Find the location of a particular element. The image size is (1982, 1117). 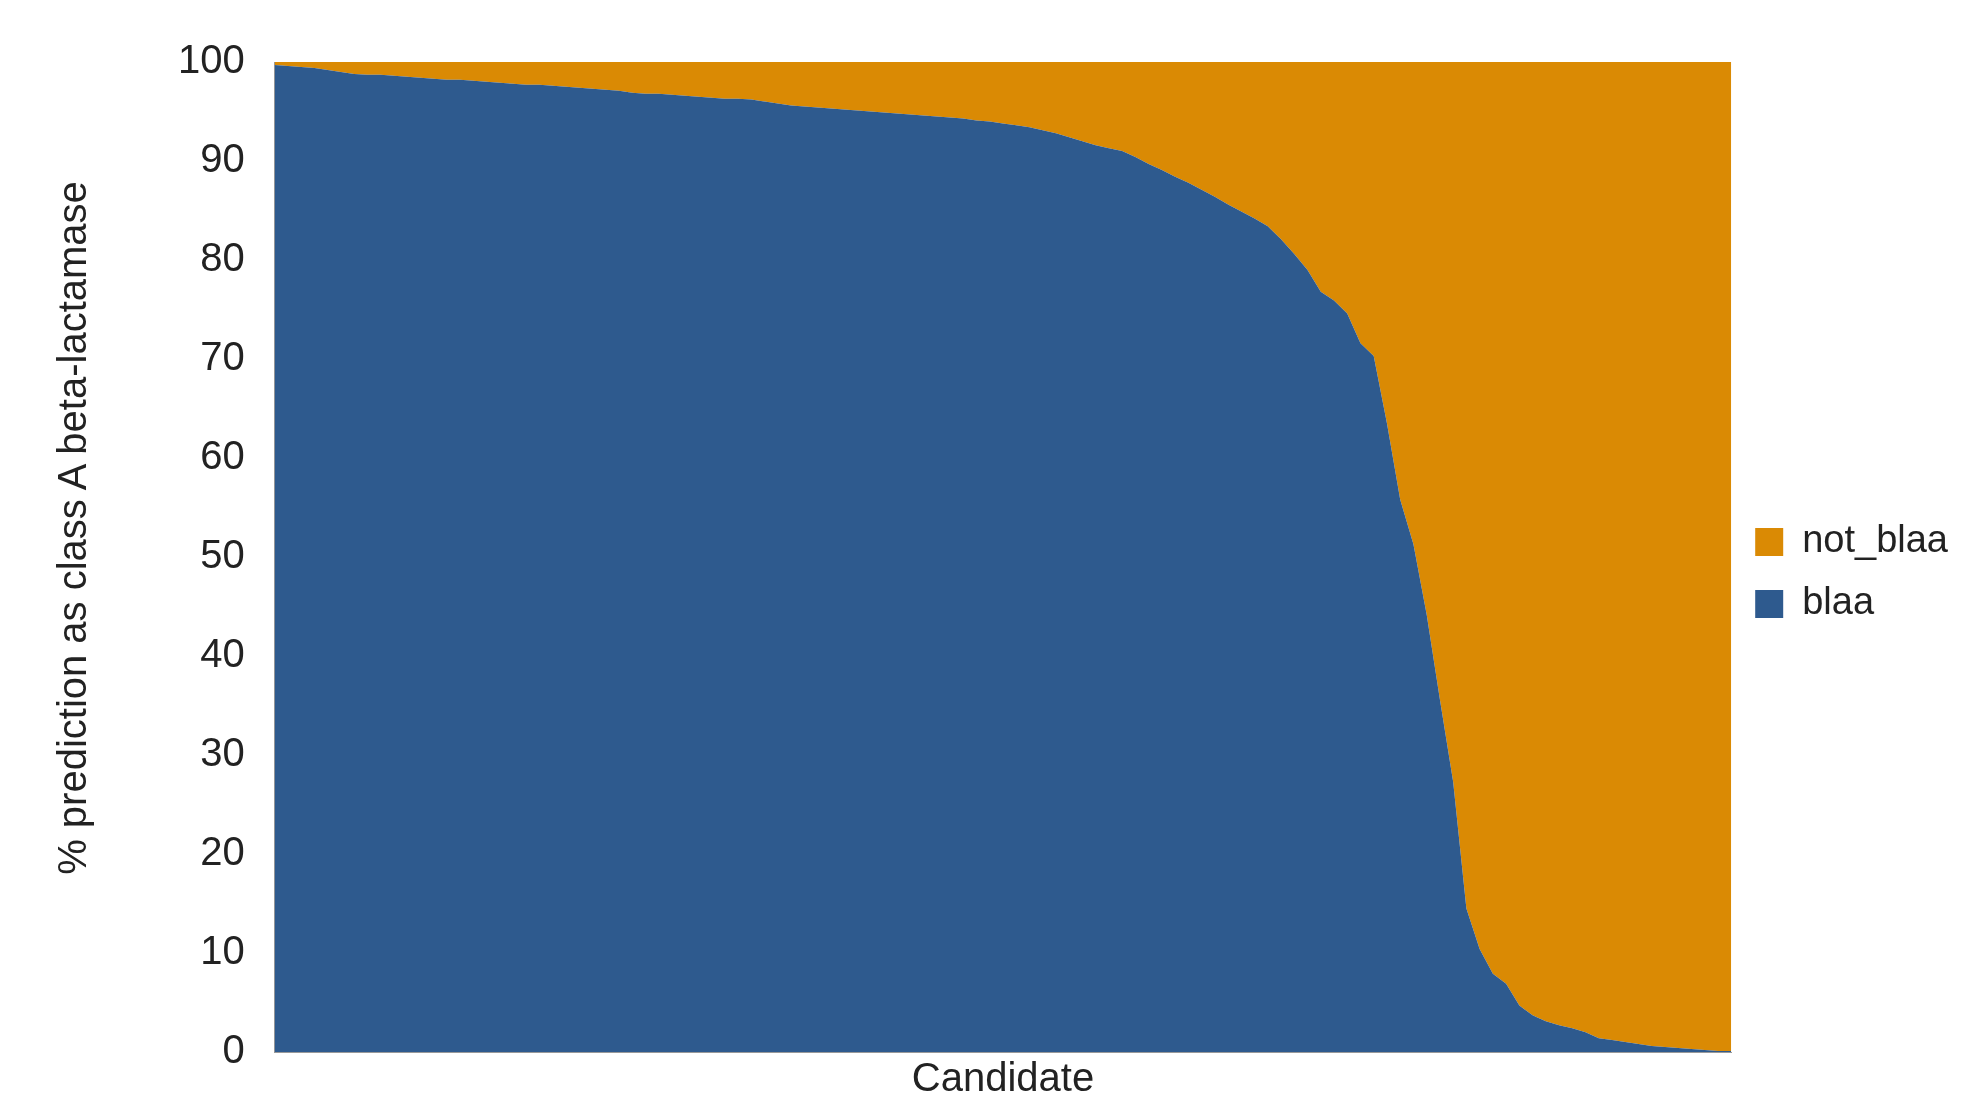

y-tick-label: 0 is located at coordinates (233, 1049).